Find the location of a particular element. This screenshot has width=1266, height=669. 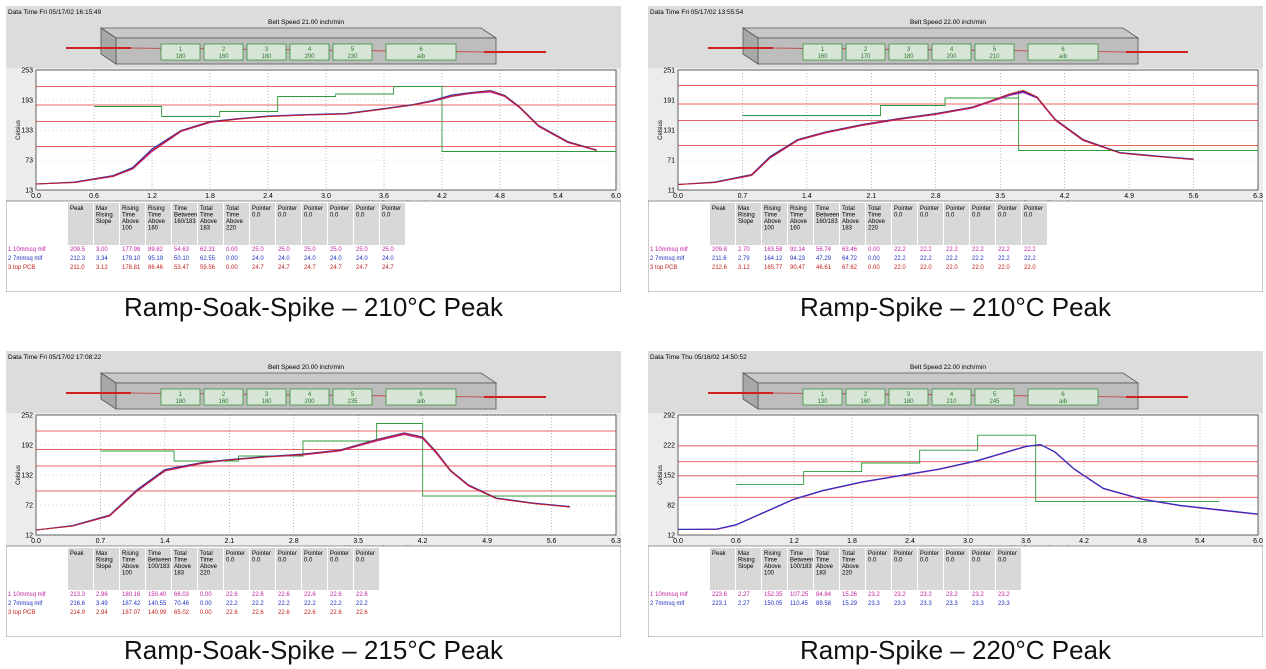

table-header-text: Slope is located at coordinates (104, 567).